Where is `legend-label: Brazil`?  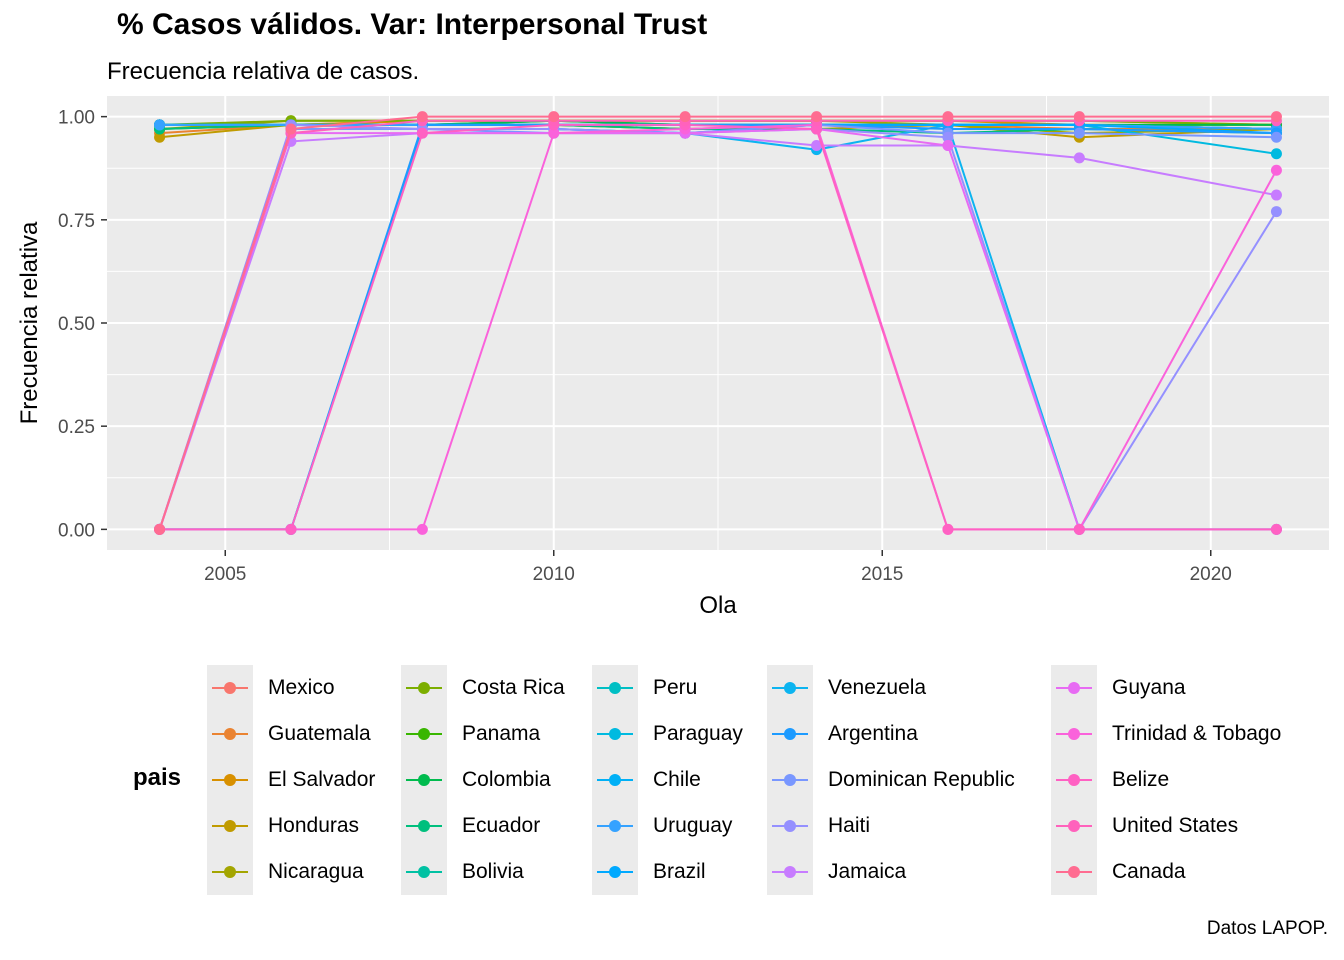 legend-label: Brazil is located at coordinates (679, 871).